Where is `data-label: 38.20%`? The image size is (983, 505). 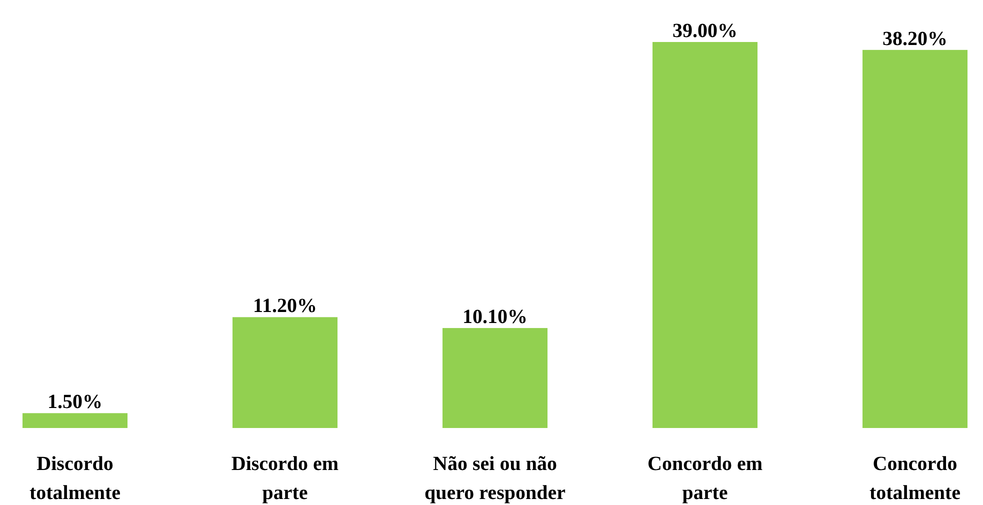 data-label: 38.20% is located at coordinates (915, 39).